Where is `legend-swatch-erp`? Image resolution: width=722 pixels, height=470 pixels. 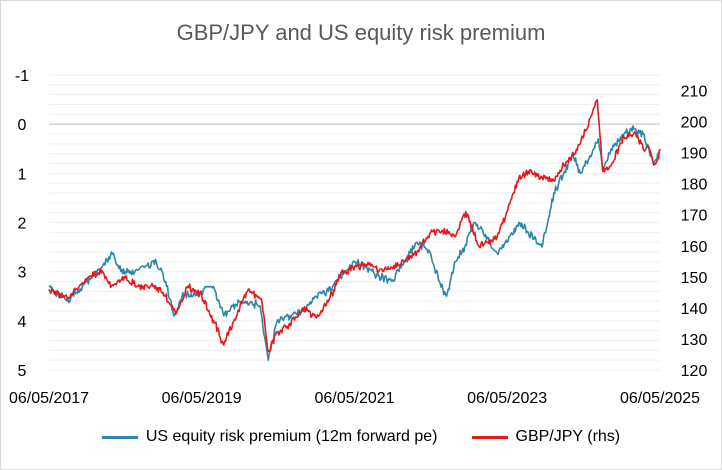
legend-swatch-erp is located at coordinates (119, 437).